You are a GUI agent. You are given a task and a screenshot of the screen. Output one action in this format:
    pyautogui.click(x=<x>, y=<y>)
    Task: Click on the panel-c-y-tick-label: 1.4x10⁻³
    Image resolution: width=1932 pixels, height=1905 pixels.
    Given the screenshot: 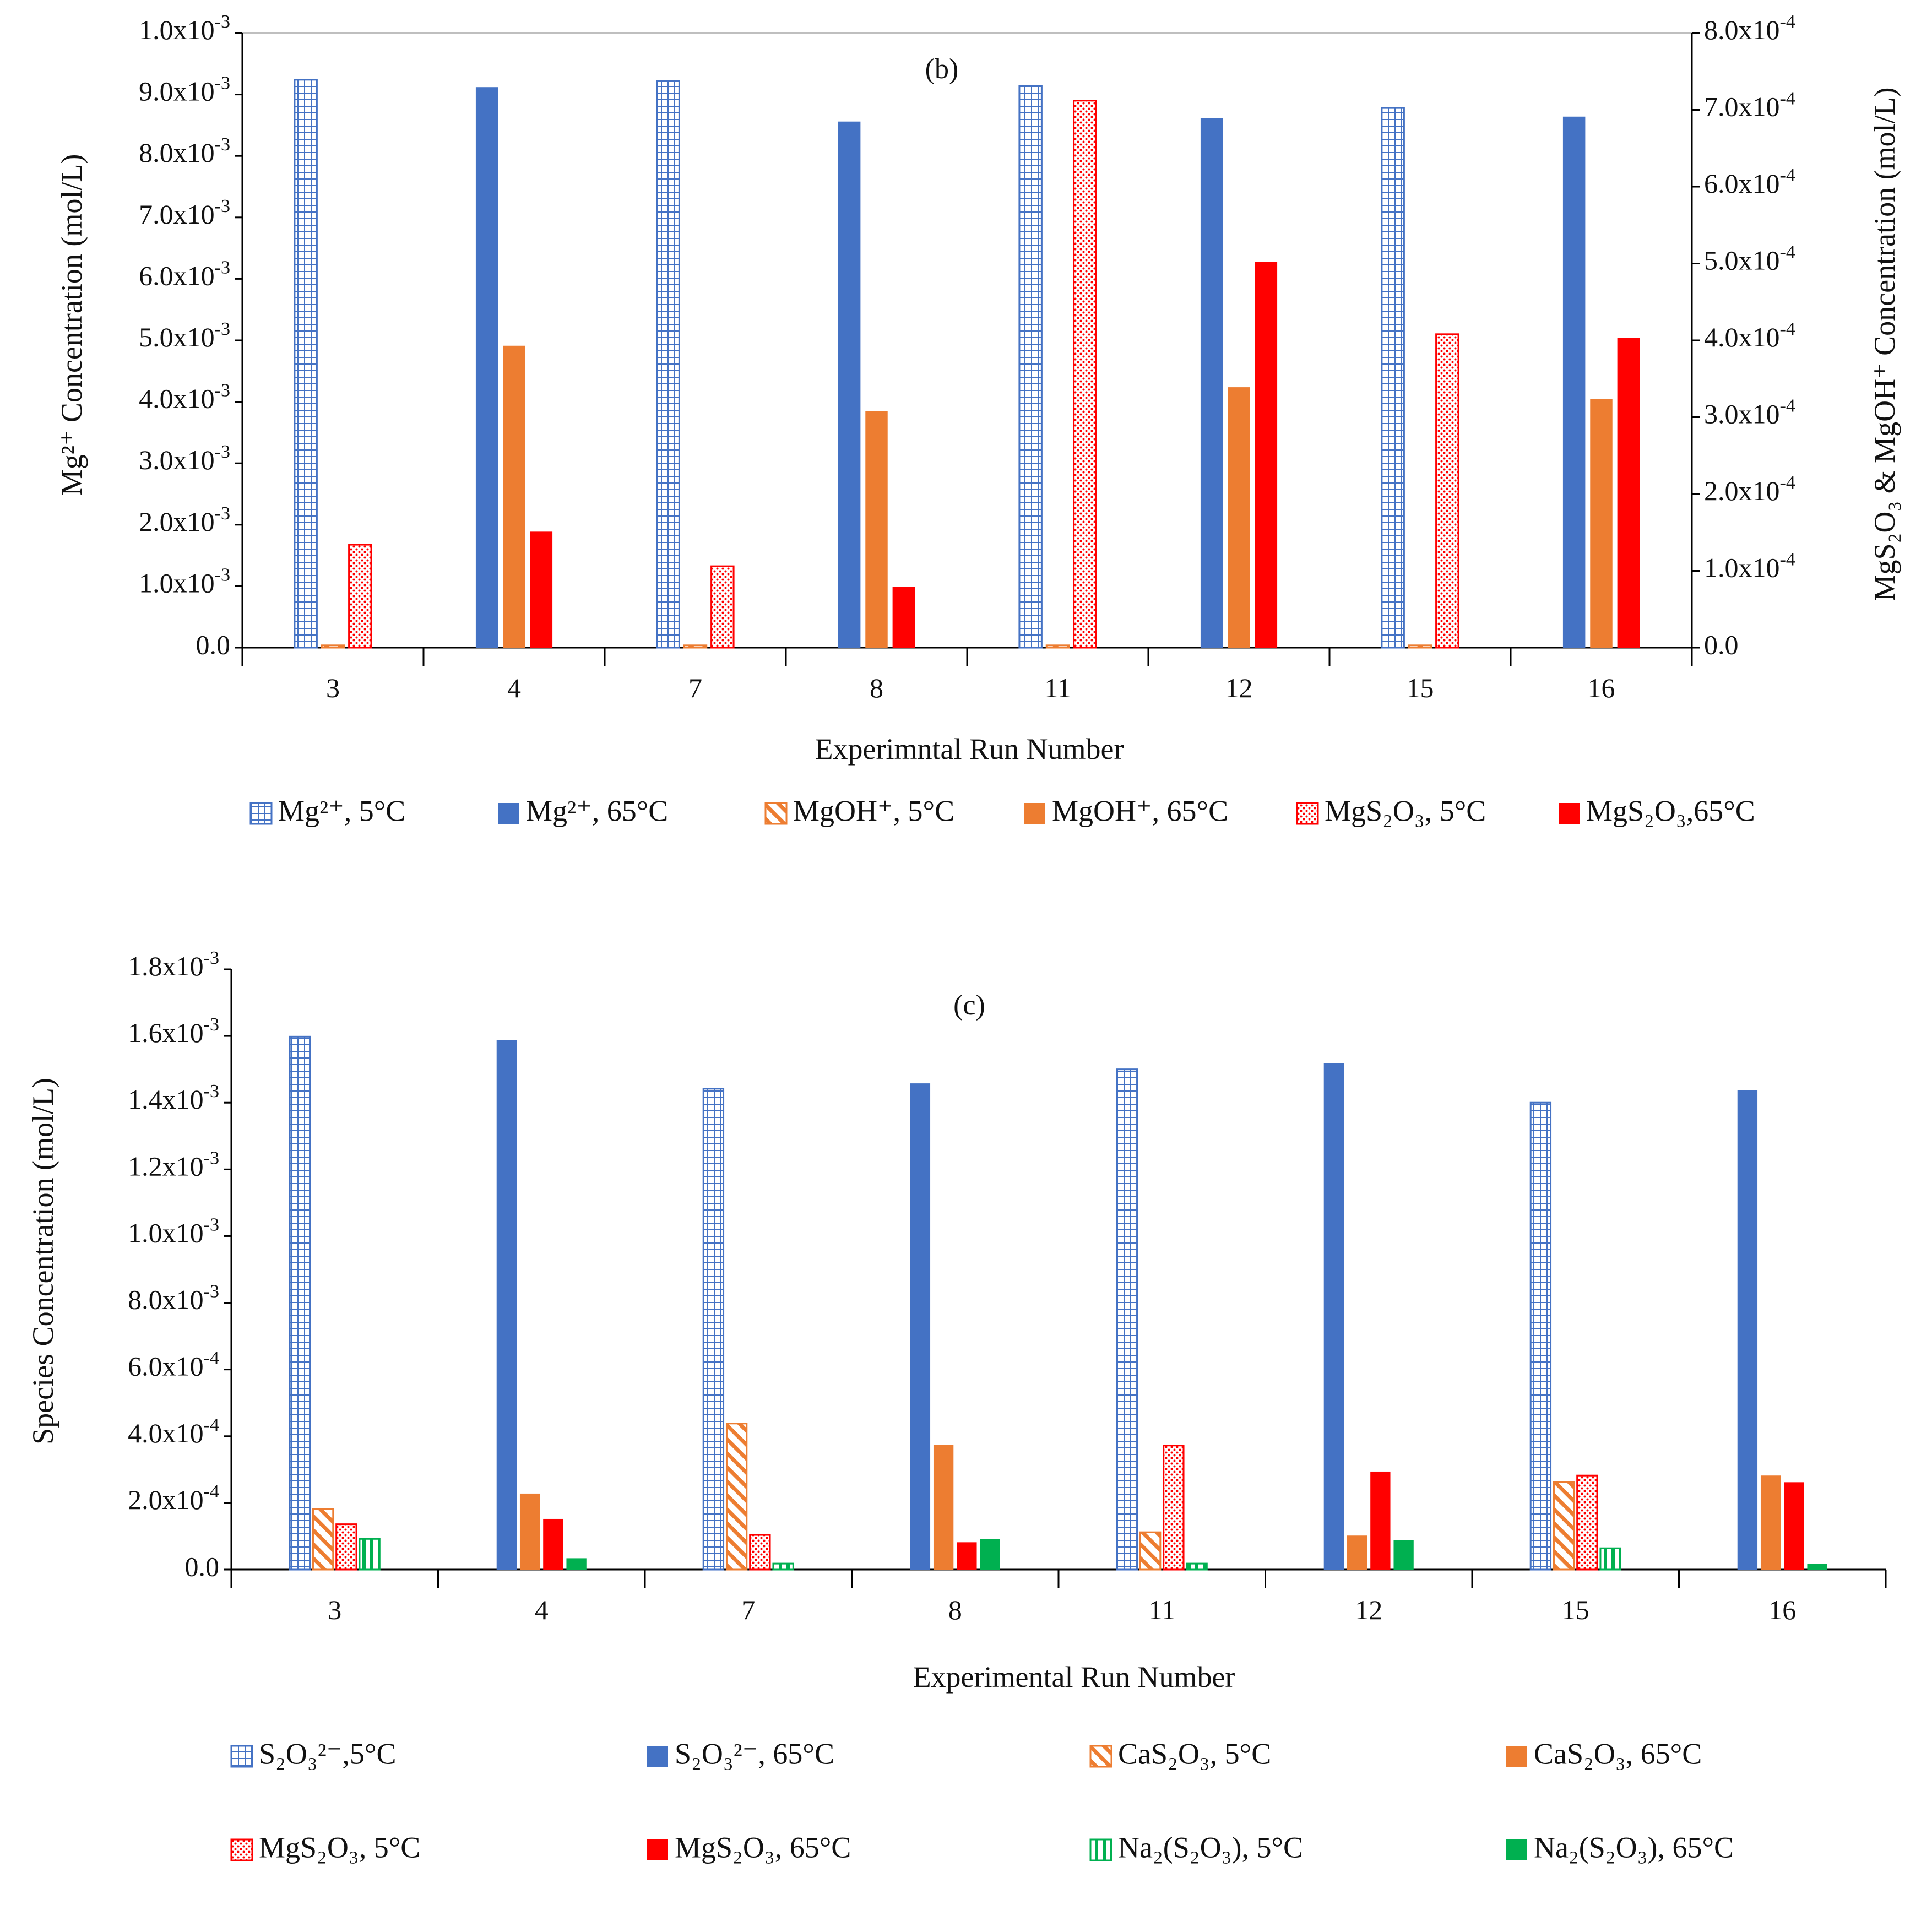 What is the action you would take?
    pyautogui.click(x=173, y=1098)
    